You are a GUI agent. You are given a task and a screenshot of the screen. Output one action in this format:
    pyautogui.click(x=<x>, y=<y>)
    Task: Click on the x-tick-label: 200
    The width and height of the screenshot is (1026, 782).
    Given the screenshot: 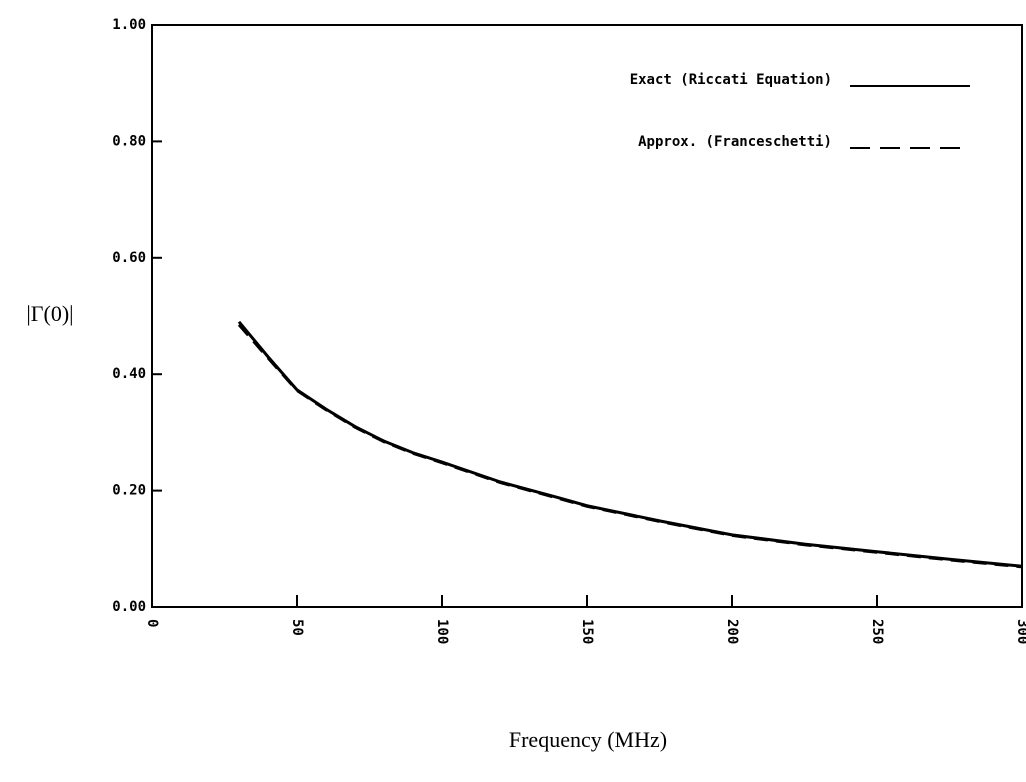 What is the action you would take?
    pyautogui.click(x=732, y=631)
    